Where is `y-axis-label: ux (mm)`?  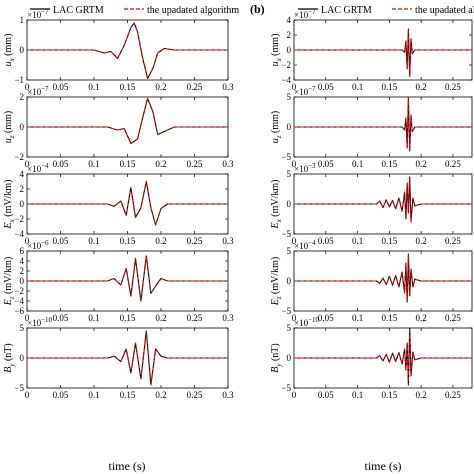 y-axis-label: ux (mm) is located at coordinates (276, 50).